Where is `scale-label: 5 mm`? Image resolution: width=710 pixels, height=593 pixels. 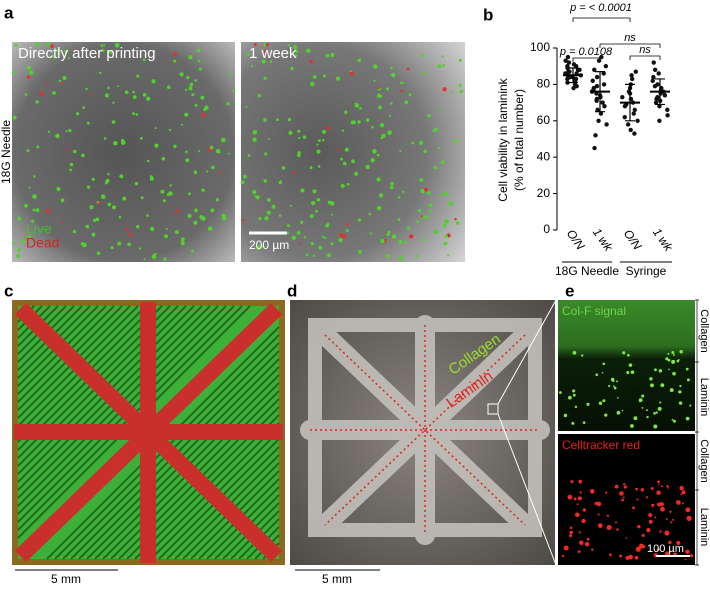 scale-label: 5 mm is located at coordinates (337, 579).